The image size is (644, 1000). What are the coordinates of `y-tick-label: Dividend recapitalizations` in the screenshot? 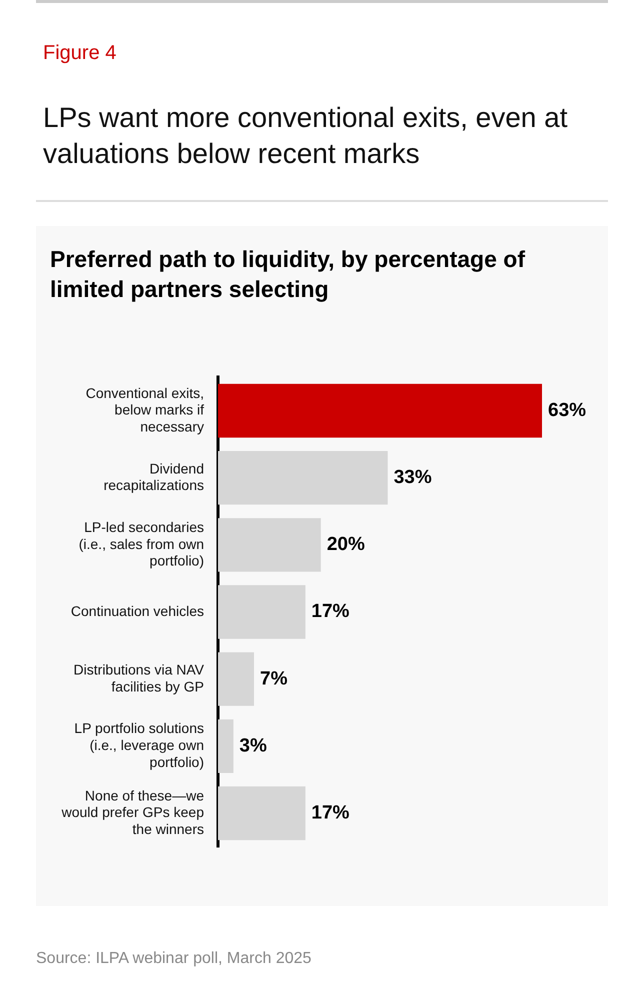 It's located at (154, 477).